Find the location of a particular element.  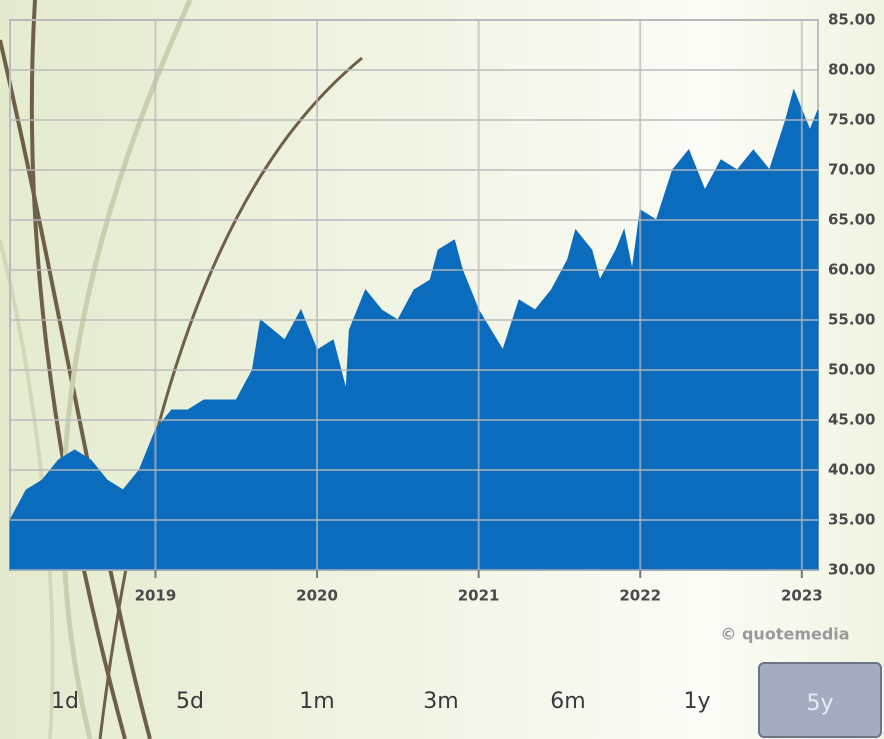

y-tick-label: 65.00 is located at coordinates (851, 220).